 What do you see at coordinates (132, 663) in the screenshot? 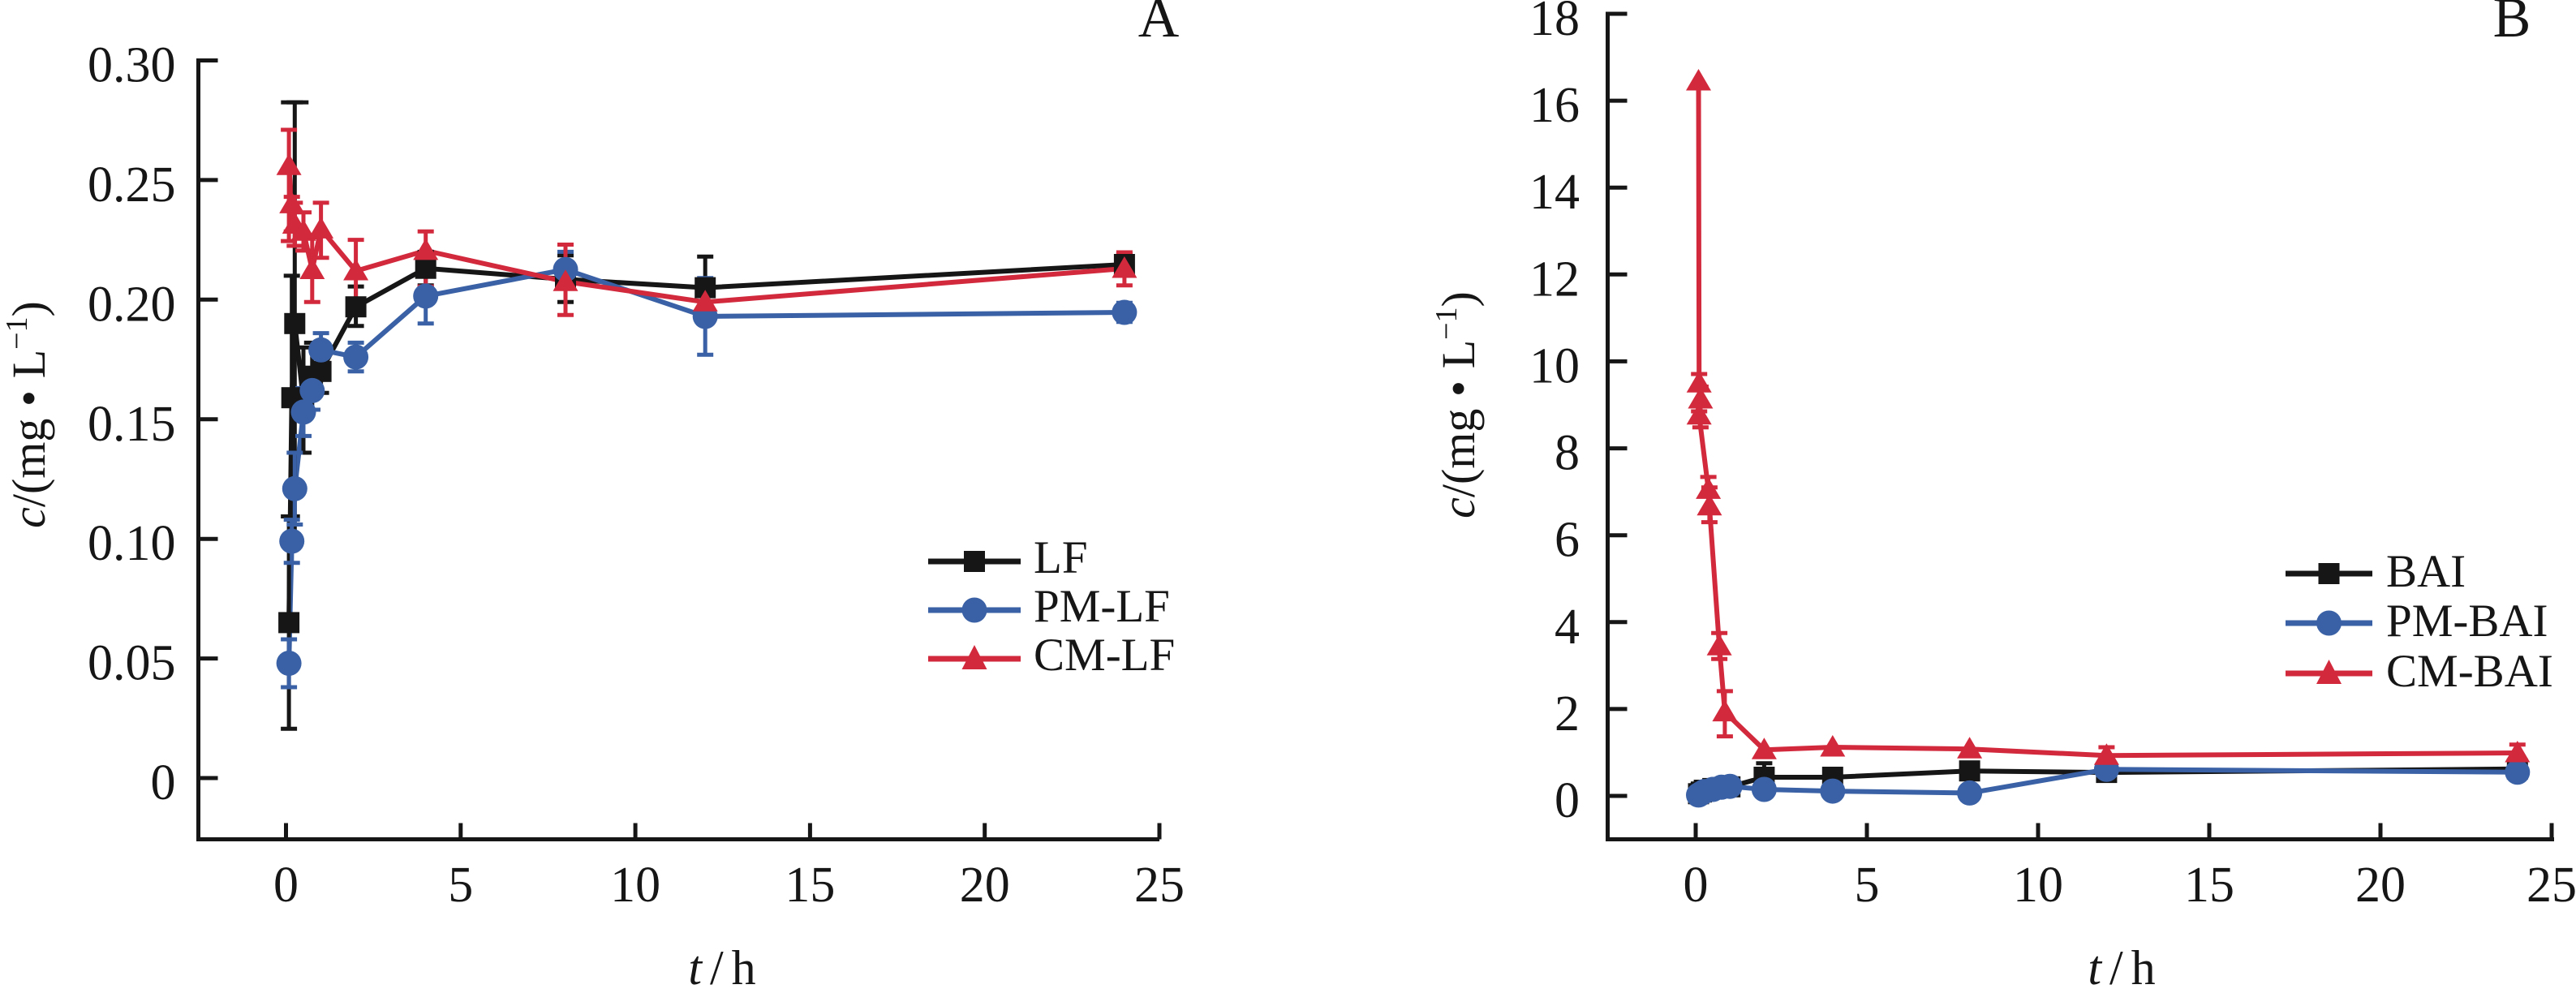
I see `svg-text: 0.05` at bounding box center [132, 663].